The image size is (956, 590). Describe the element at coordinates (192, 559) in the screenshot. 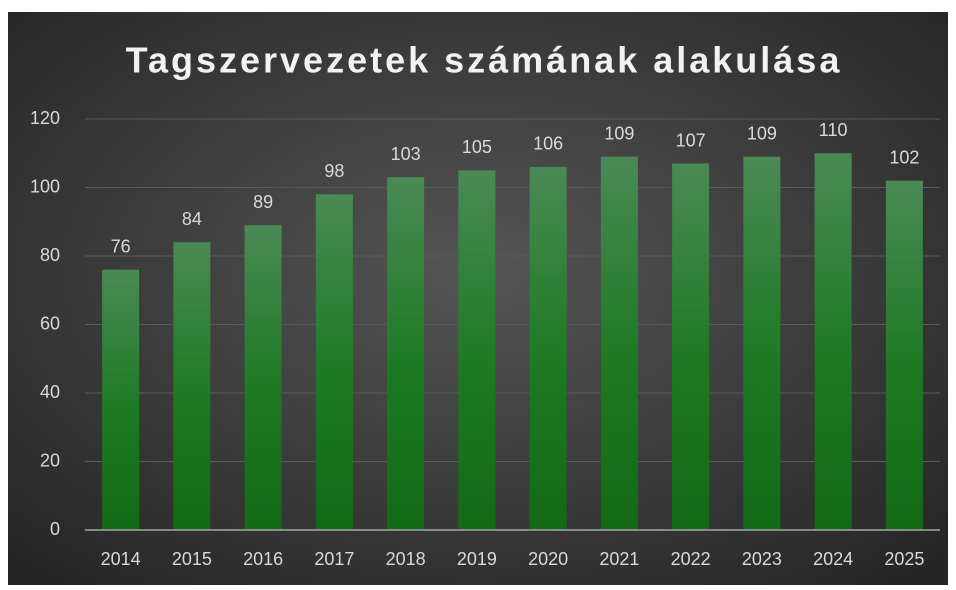

I see `x-tick-label: 2015` at that location.